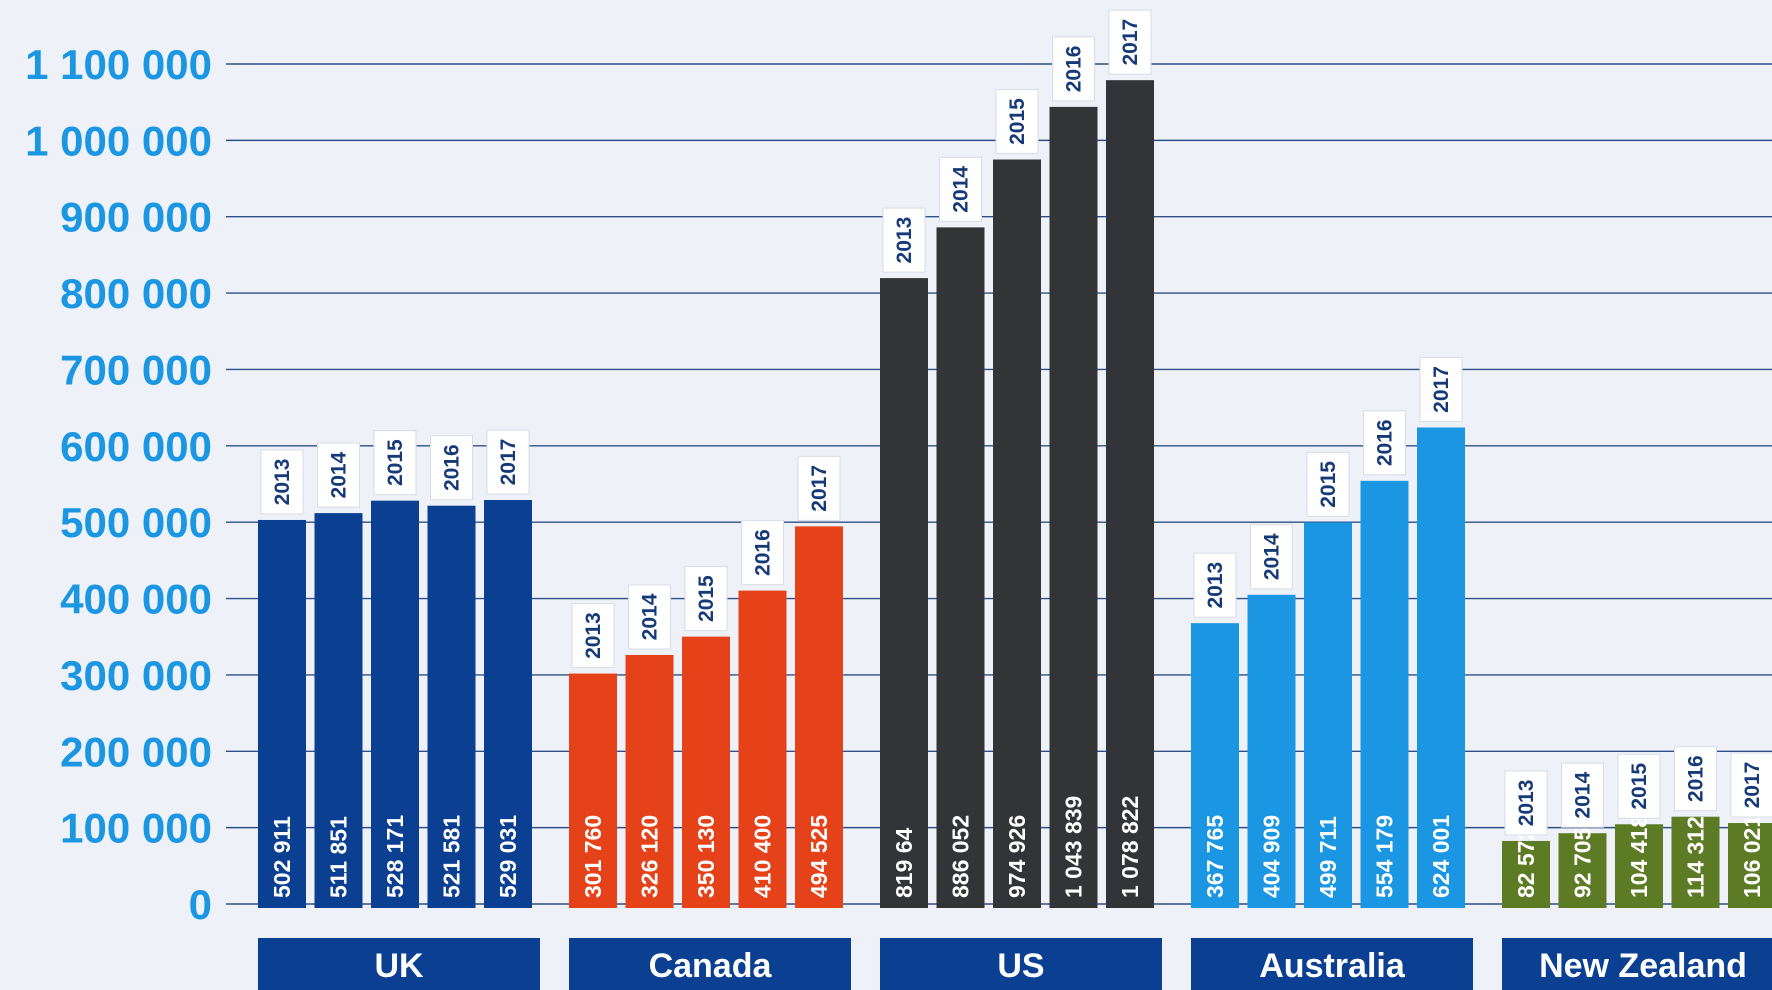 The width and height of the screenshot is (1772, 990). Describe the element at coordinates (508, 856) in the screenshot. I see `bar-value-label: 529 031` at that location.